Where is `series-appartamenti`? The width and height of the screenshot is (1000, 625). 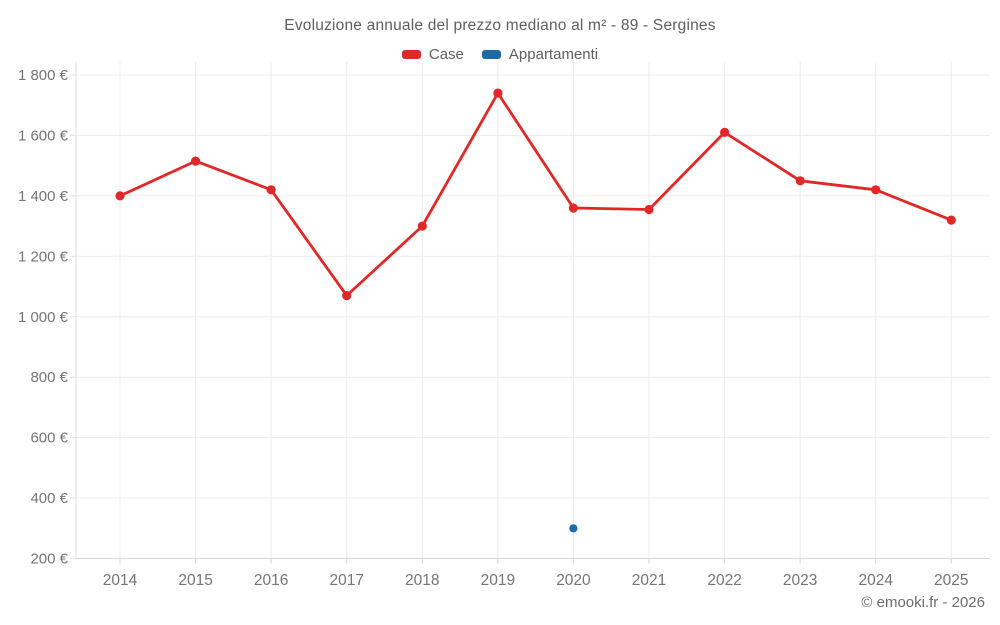 series-appartamenti is located at coordinates (573, 528).